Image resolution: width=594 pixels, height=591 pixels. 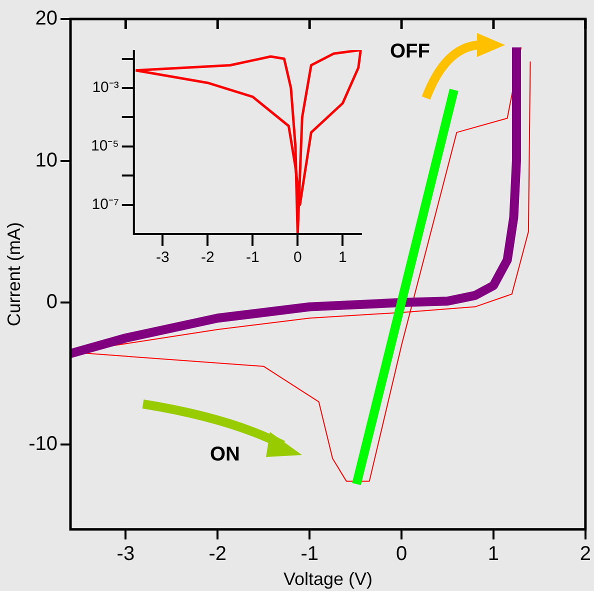 I want to click on x-tick-label: 2, so click(x=585, y=553).